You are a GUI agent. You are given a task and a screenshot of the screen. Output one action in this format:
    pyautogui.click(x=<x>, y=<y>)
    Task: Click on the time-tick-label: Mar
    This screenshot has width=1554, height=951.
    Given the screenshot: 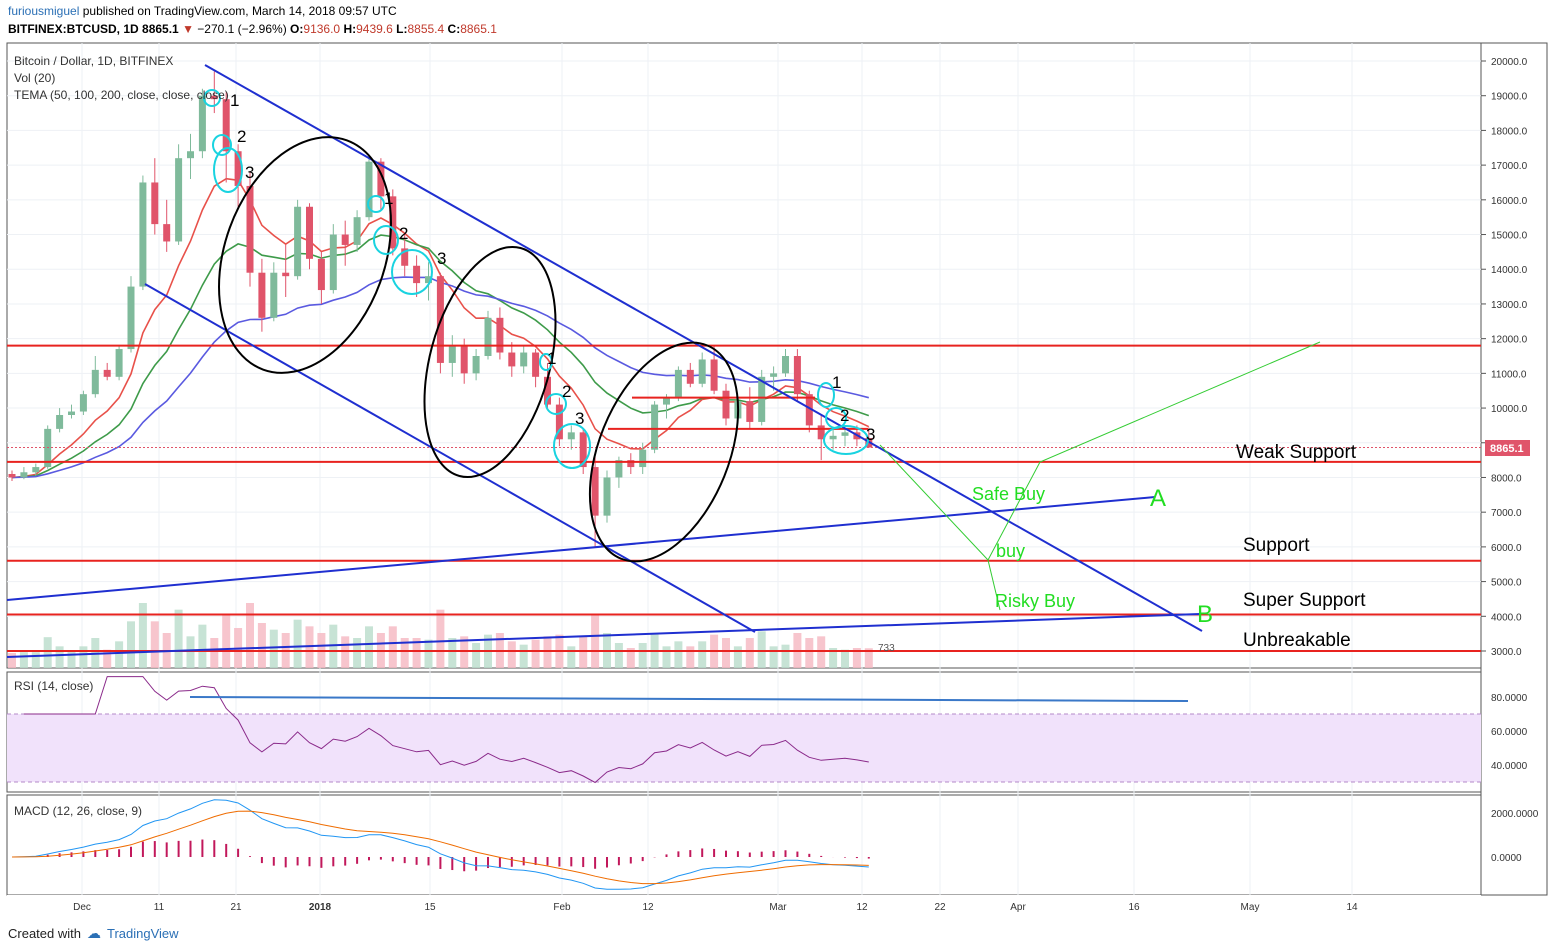 What is the action you would take?
    pyautogui.click(x=778, y=907)
    